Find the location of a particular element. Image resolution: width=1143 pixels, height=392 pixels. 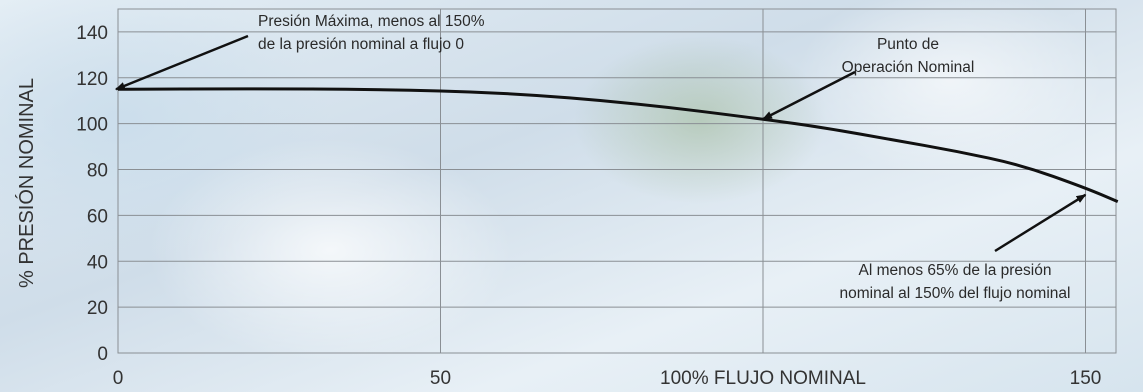

y-tick-label: 100 is located at coordinates (92, 125).